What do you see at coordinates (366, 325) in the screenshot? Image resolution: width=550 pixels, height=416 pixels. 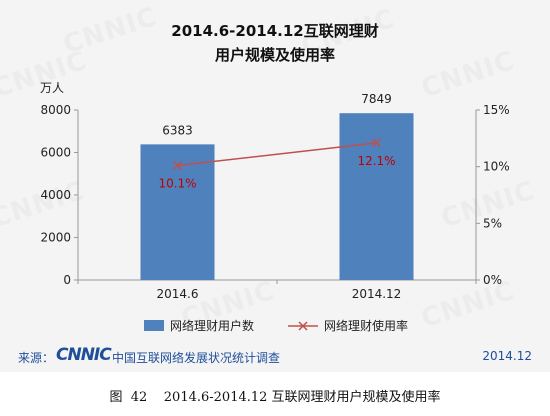 I see `legend-label-rate: 网络理财使用率` at bounding box center [366, 325].